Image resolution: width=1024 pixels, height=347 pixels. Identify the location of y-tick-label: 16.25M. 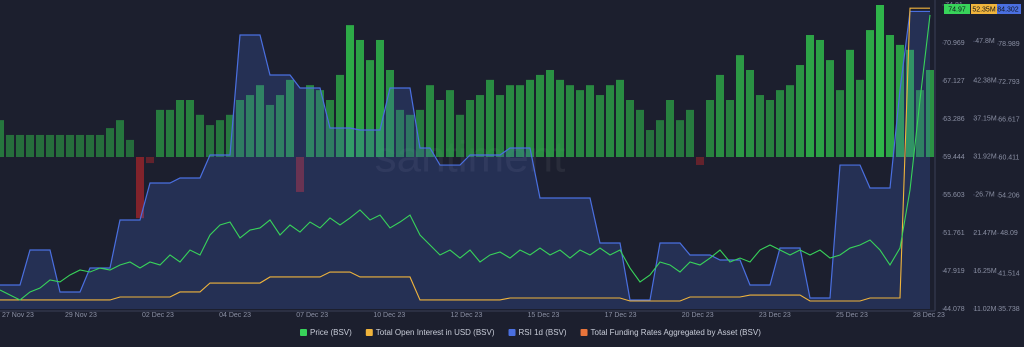
(985, 271).